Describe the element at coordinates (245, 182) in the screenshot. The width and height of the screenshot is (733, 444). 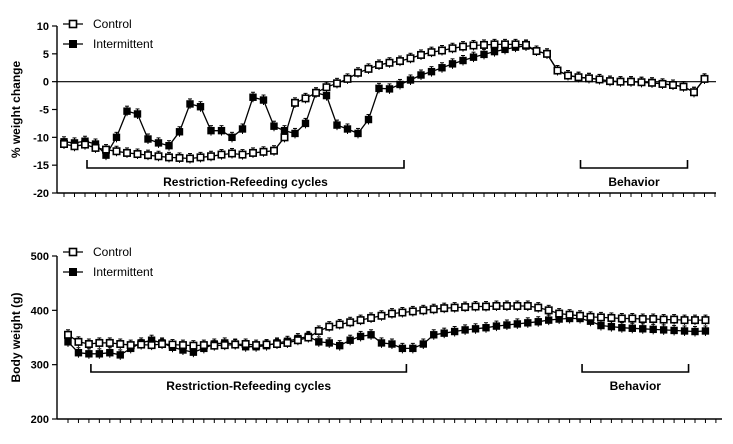
I see `bracket-label: Restriction-Refeeding cycles` at that location.